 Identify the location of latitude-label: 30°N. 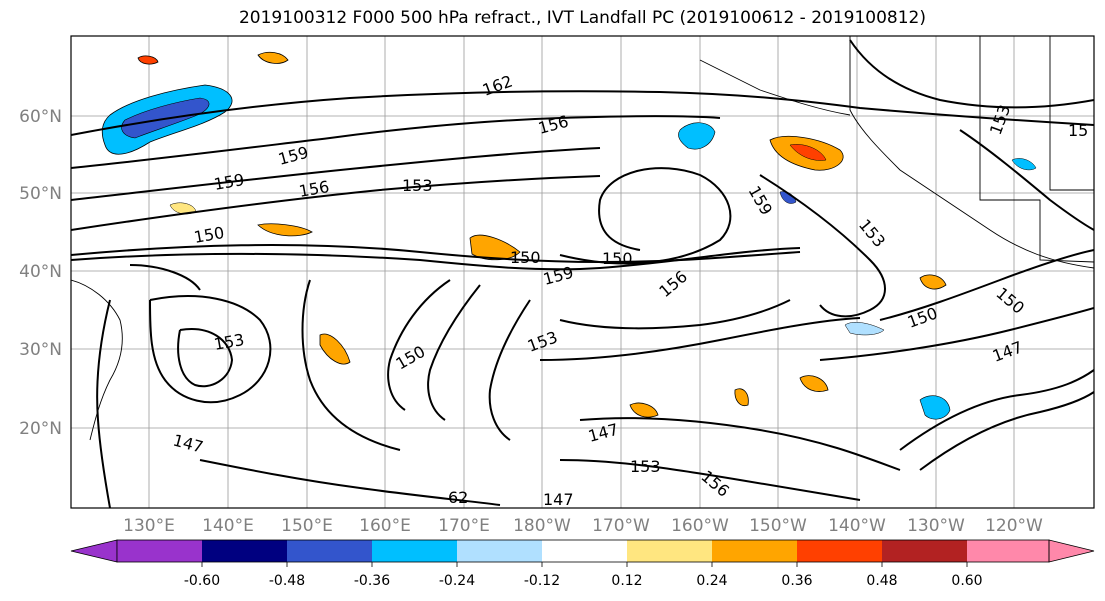
(40, 350).